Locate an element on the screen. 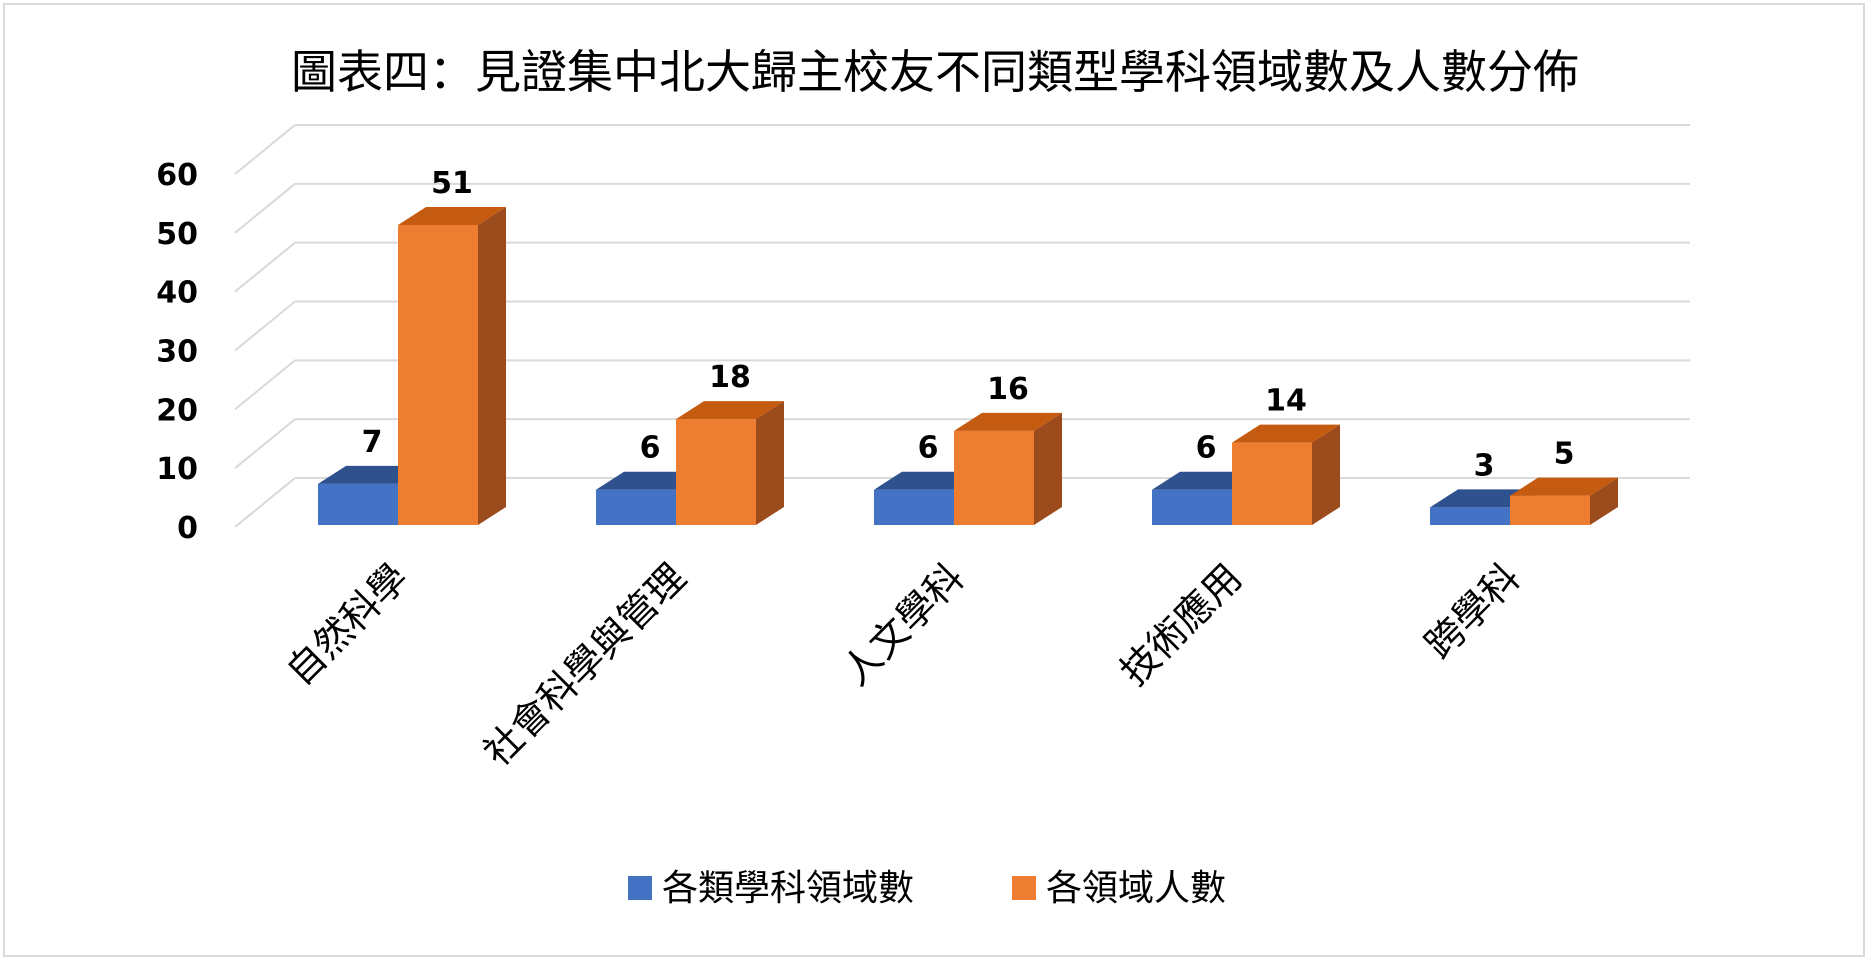 The image size is (1870, 962). y-tick-label: 30 is located at coordinates (177, 352).